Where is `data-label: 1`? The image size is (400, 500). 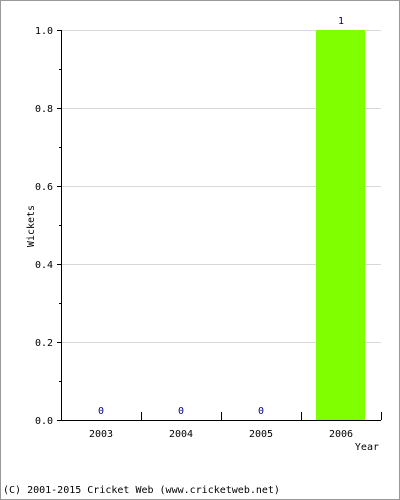 data-label: 1 is located at coordinates (341, 21).